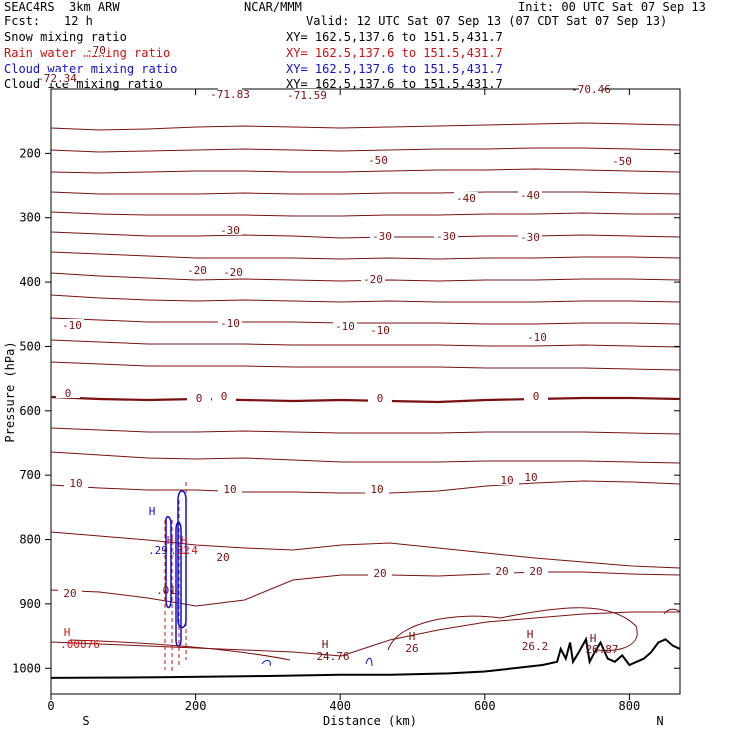  Describe the element at coordinates (535, 646) in the screenshot. I see `extremum-label: 26.2` at that location.